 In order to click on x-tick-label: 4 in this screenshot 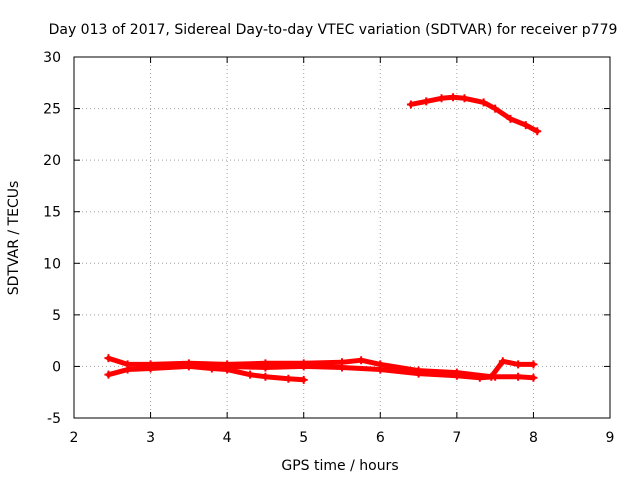, I will do `click(227, 438)`.